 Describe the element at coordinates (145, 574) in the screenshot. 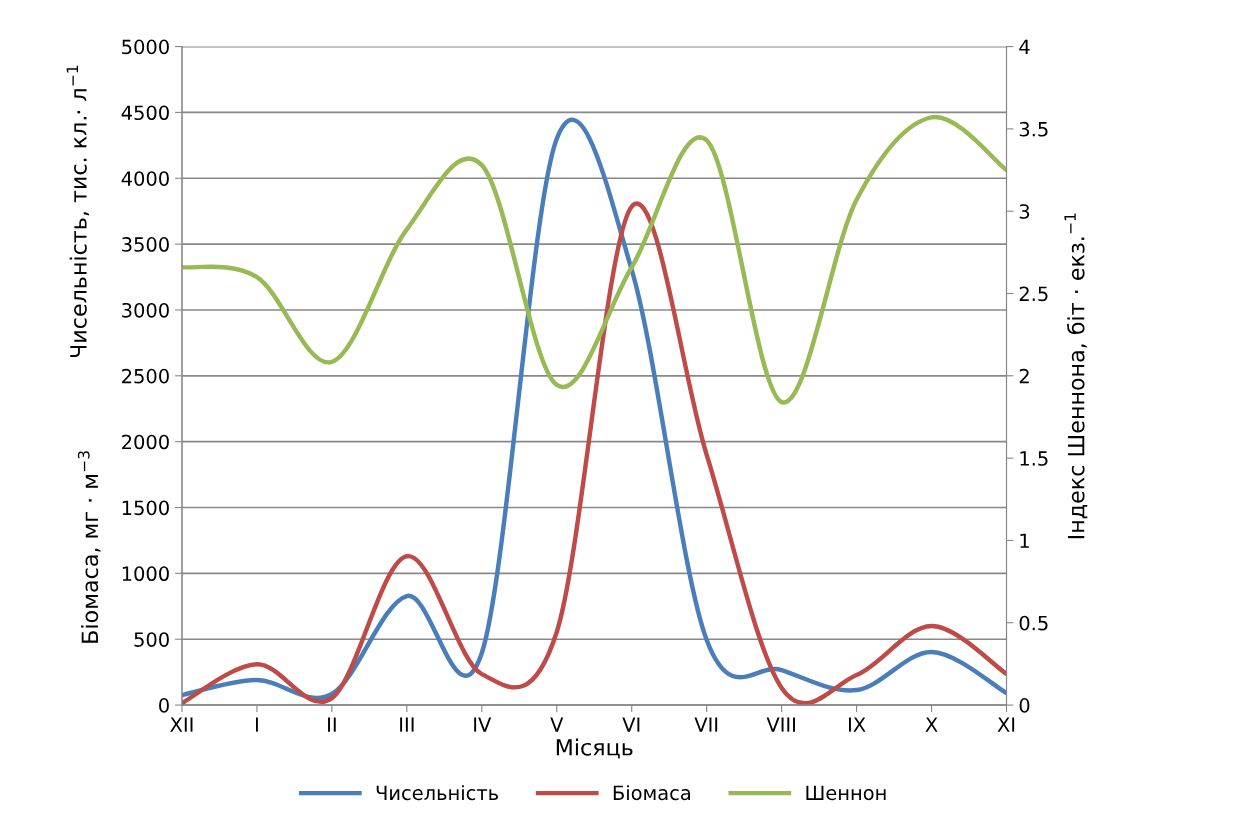

I see `y-tick-label: 1000` at that location.